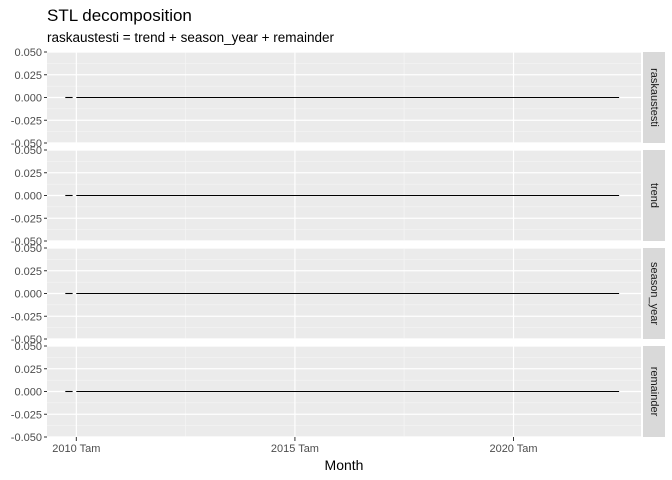  What do you see at coordinates (295, 449) in the screenshot?
I see `x-tick-label: 2015 Tam` at bounding box center [295, 449].